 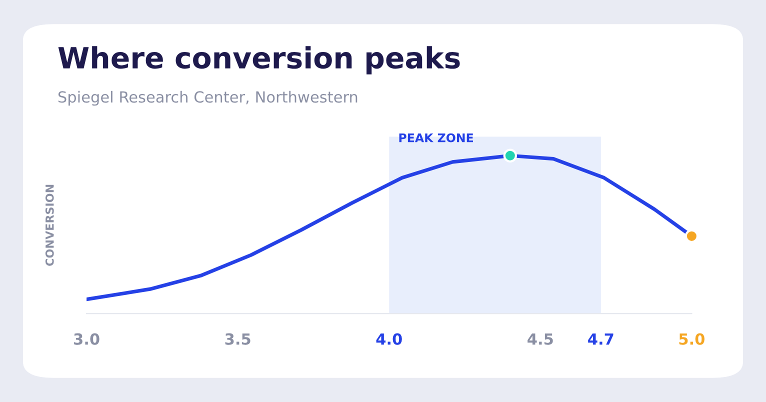 I want to click on x-tick-label: 3.0, so click(x=87, y=339).